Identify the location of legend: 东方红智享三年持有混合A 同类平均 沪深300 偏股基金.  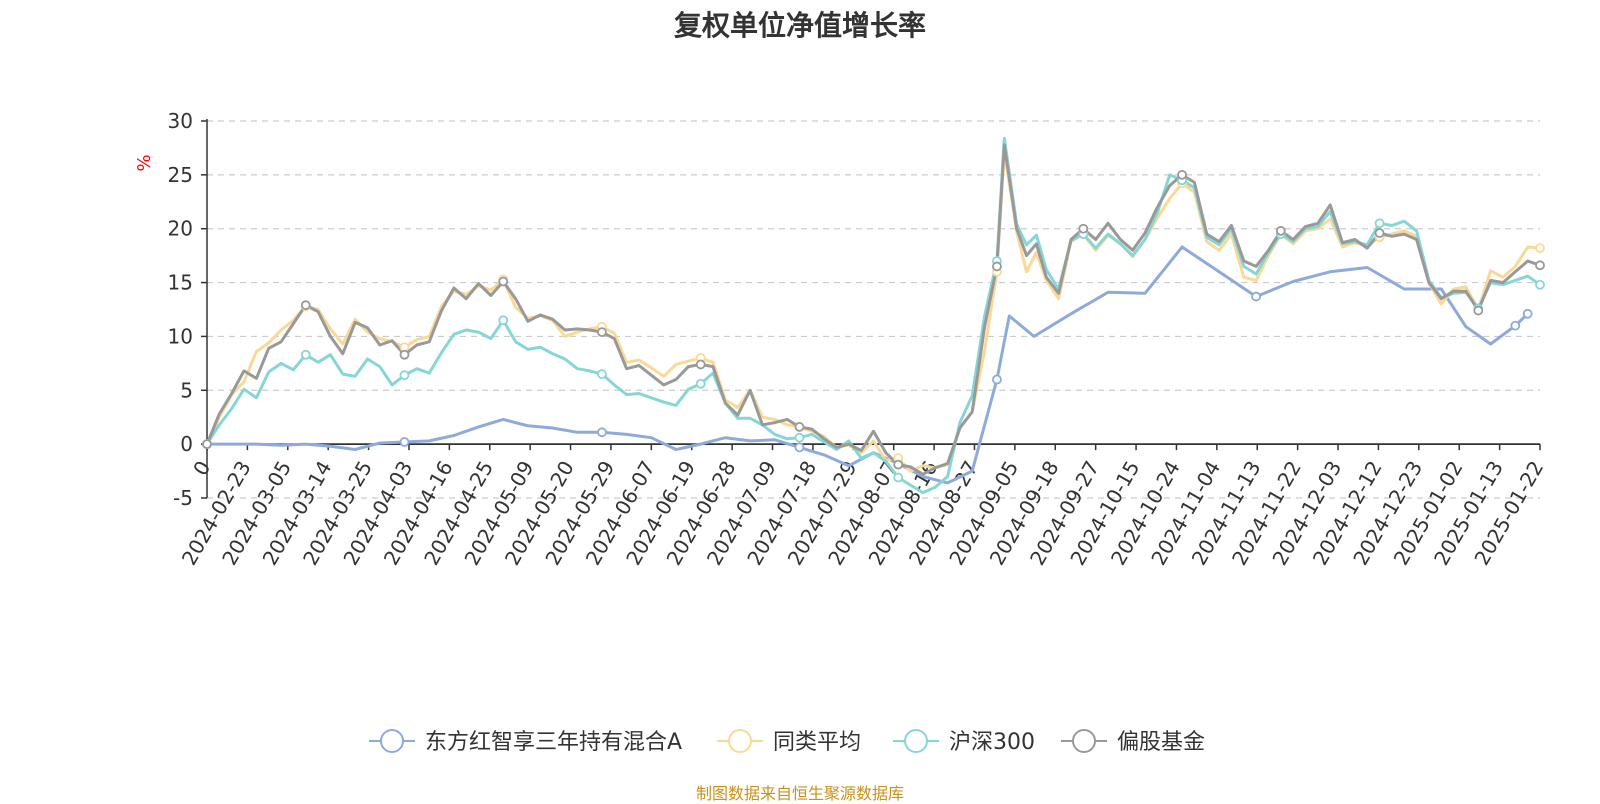
(787, 742).